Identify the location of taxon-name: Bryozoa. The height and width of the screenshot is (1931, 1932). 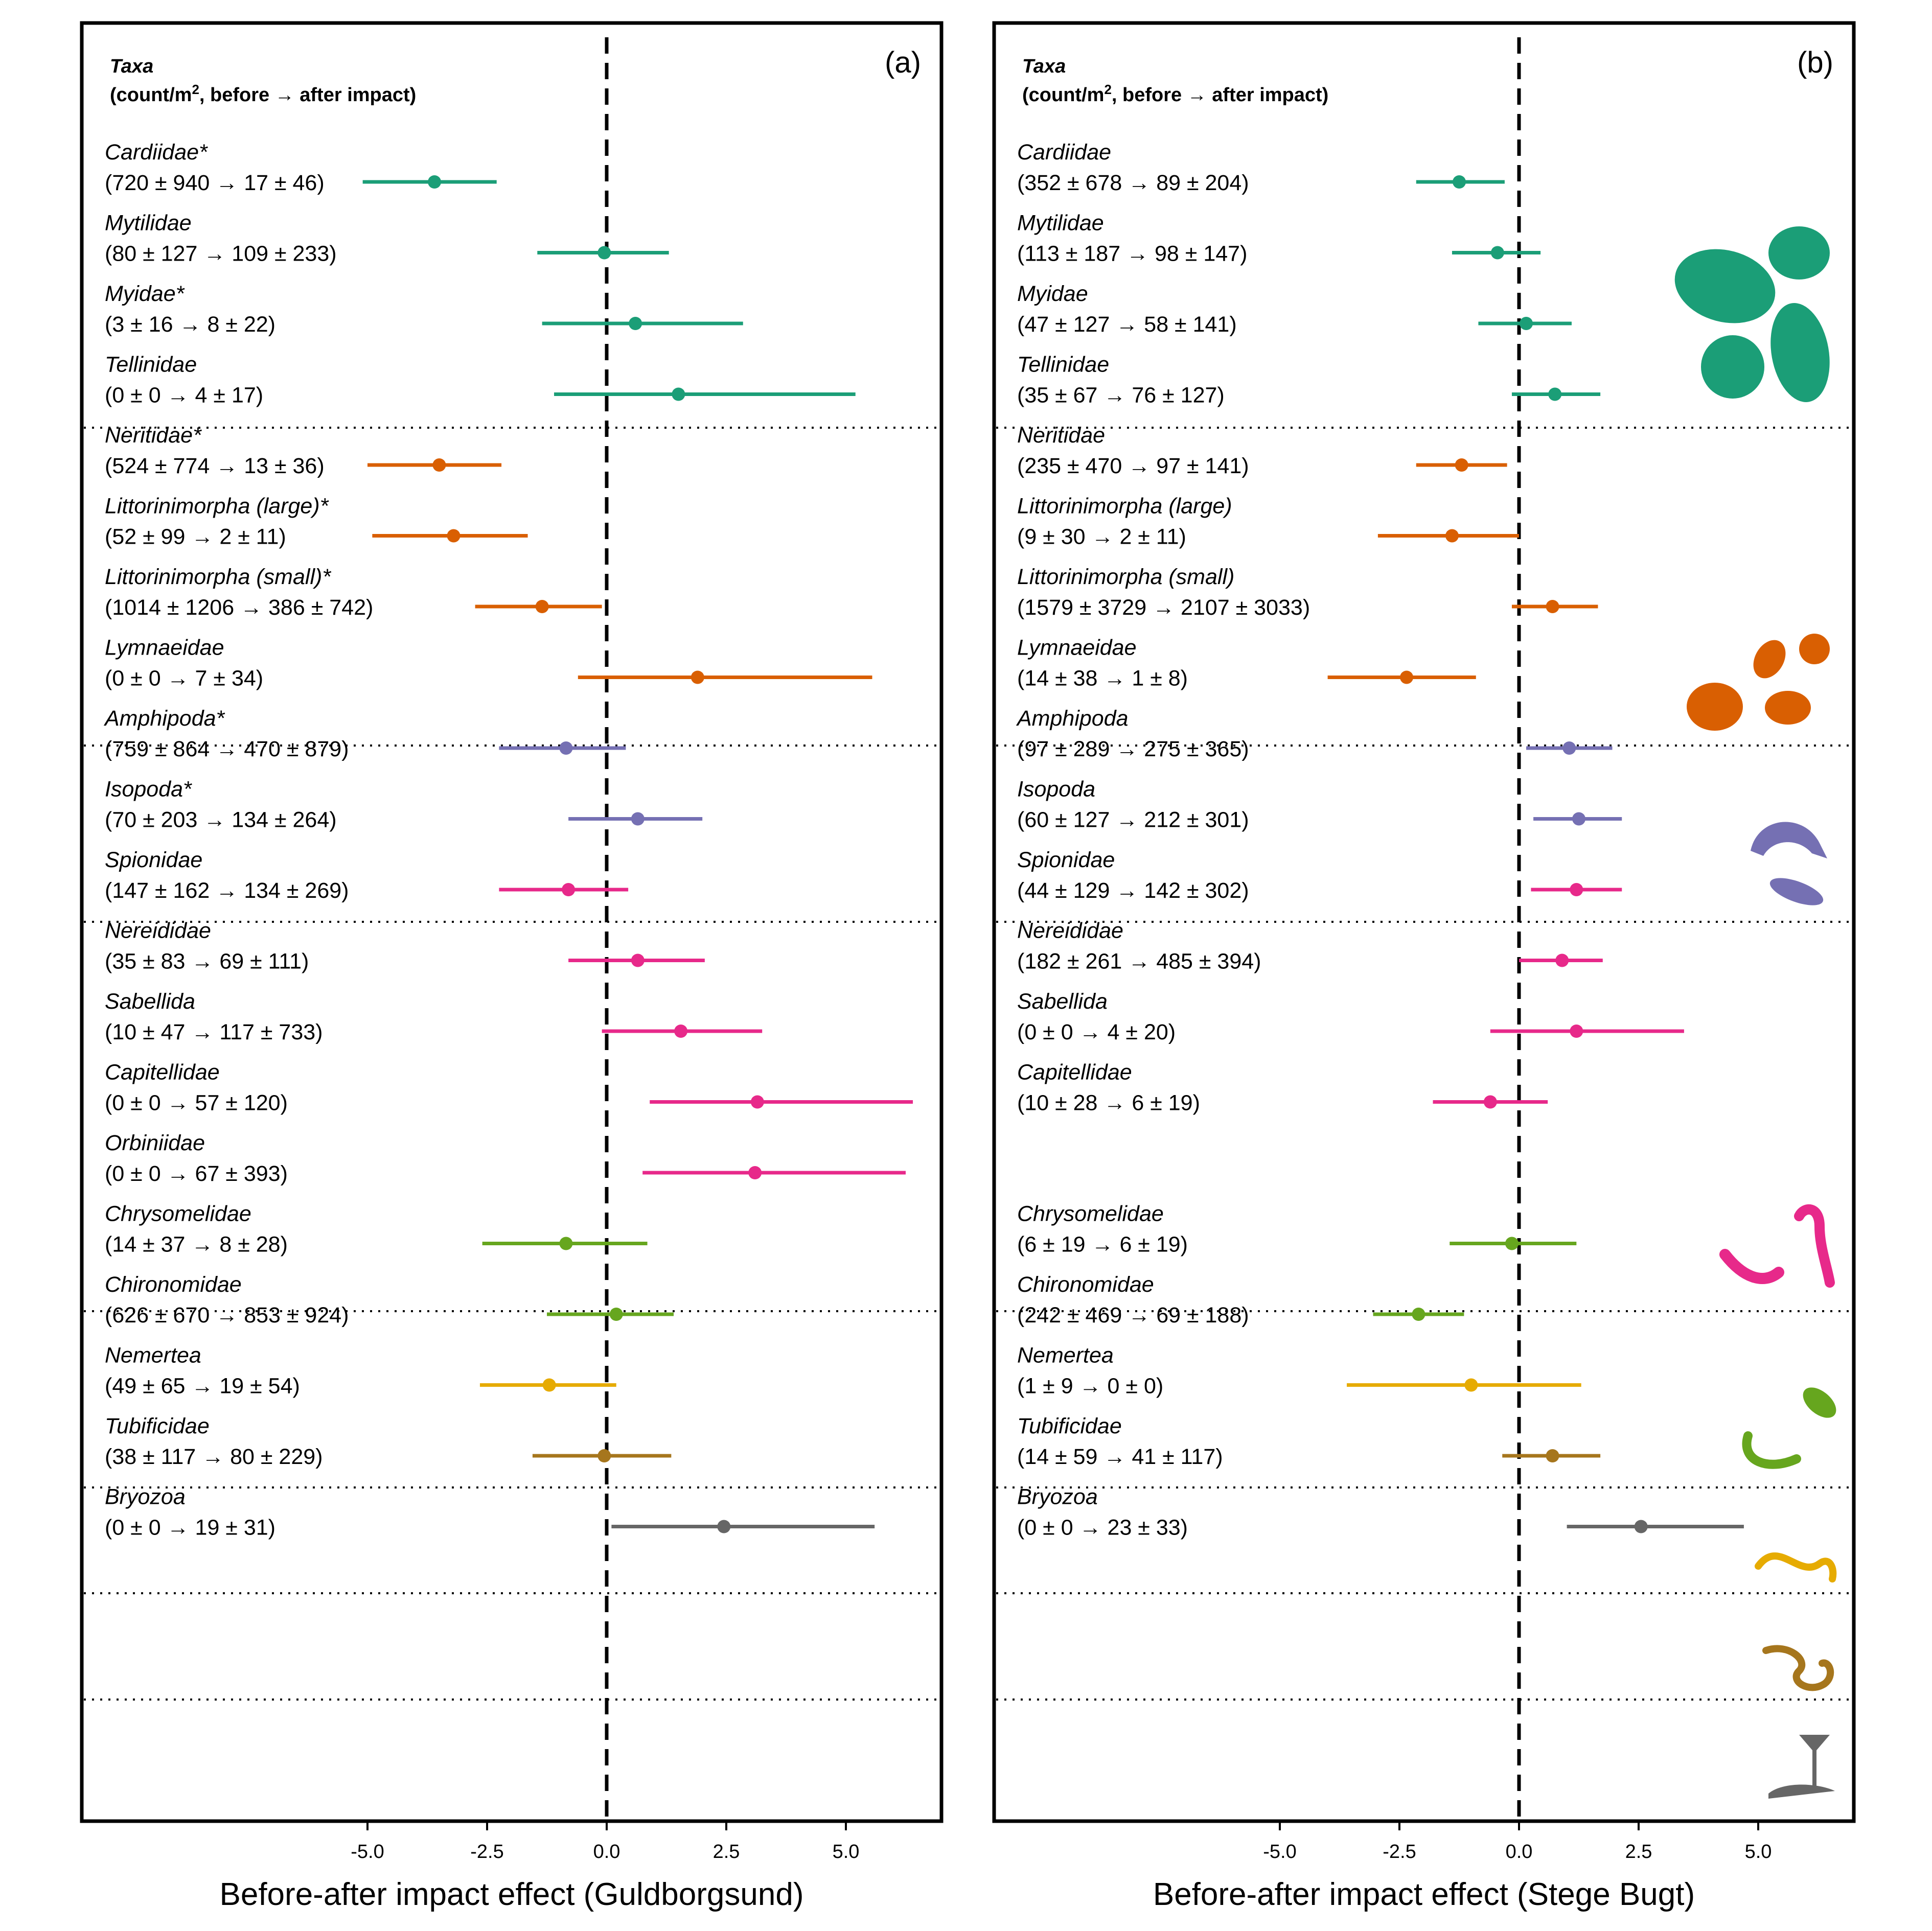
(145, 1497).